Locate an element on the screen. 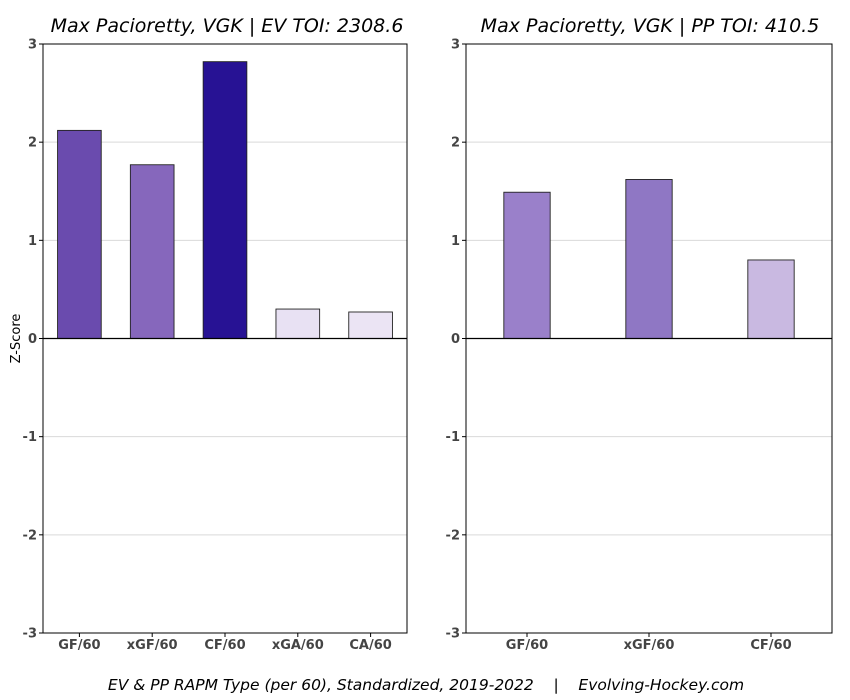 Image resolution: width=850 pixels, height=700 pixels. y-axis-label: Z-Score is located at coordinates (16, 339).